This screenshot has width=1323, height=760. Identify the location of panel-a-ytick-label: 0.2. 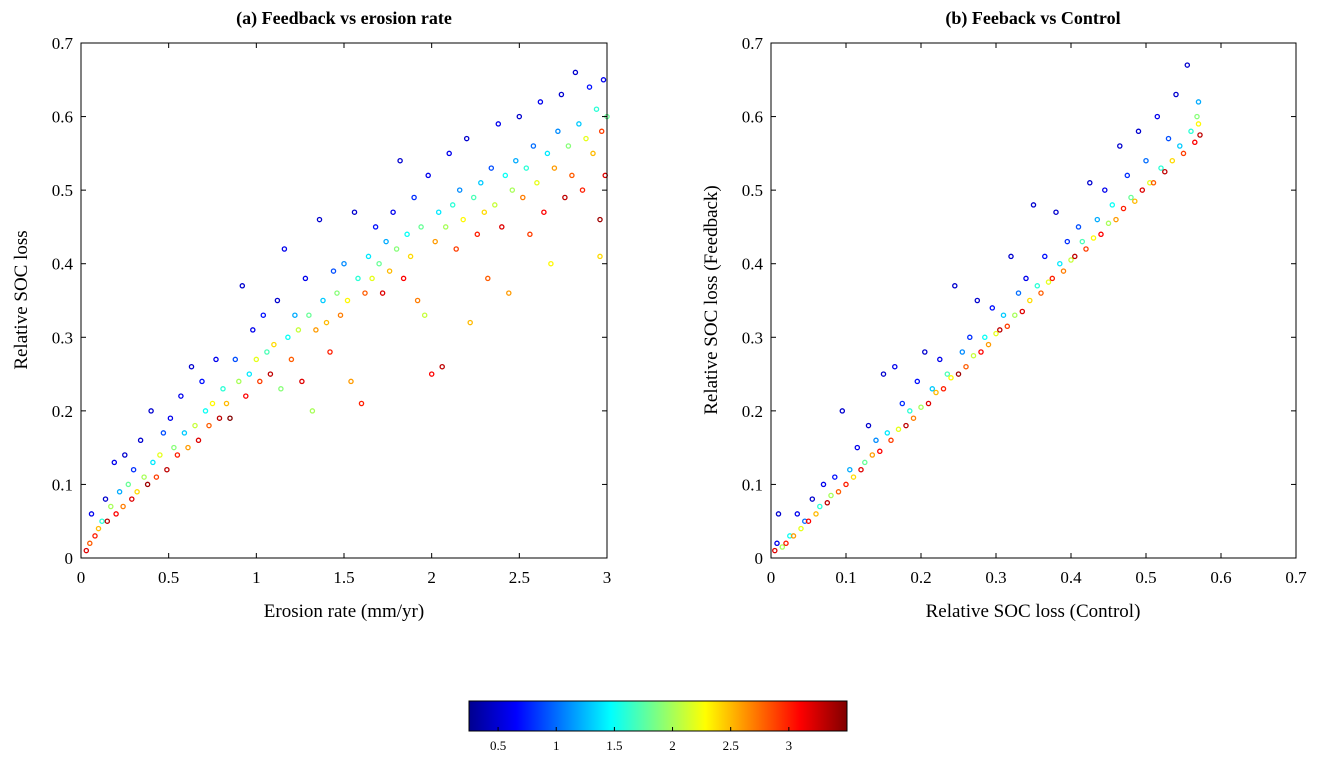
(62, 411).